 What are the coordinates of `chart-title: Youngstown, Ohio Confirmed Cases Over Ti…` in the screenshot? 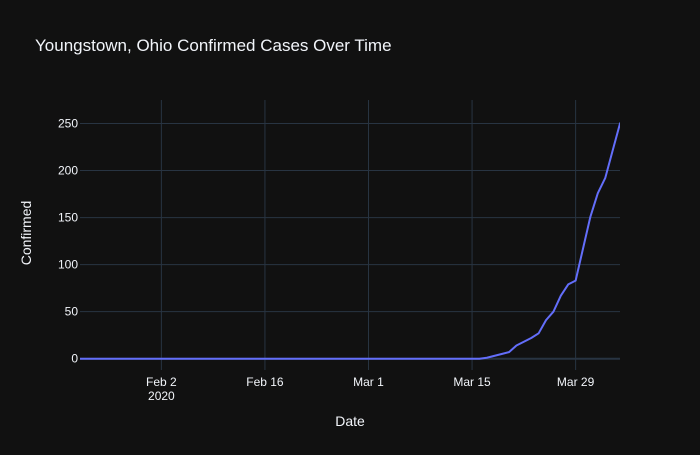 It's located at (213, 45).